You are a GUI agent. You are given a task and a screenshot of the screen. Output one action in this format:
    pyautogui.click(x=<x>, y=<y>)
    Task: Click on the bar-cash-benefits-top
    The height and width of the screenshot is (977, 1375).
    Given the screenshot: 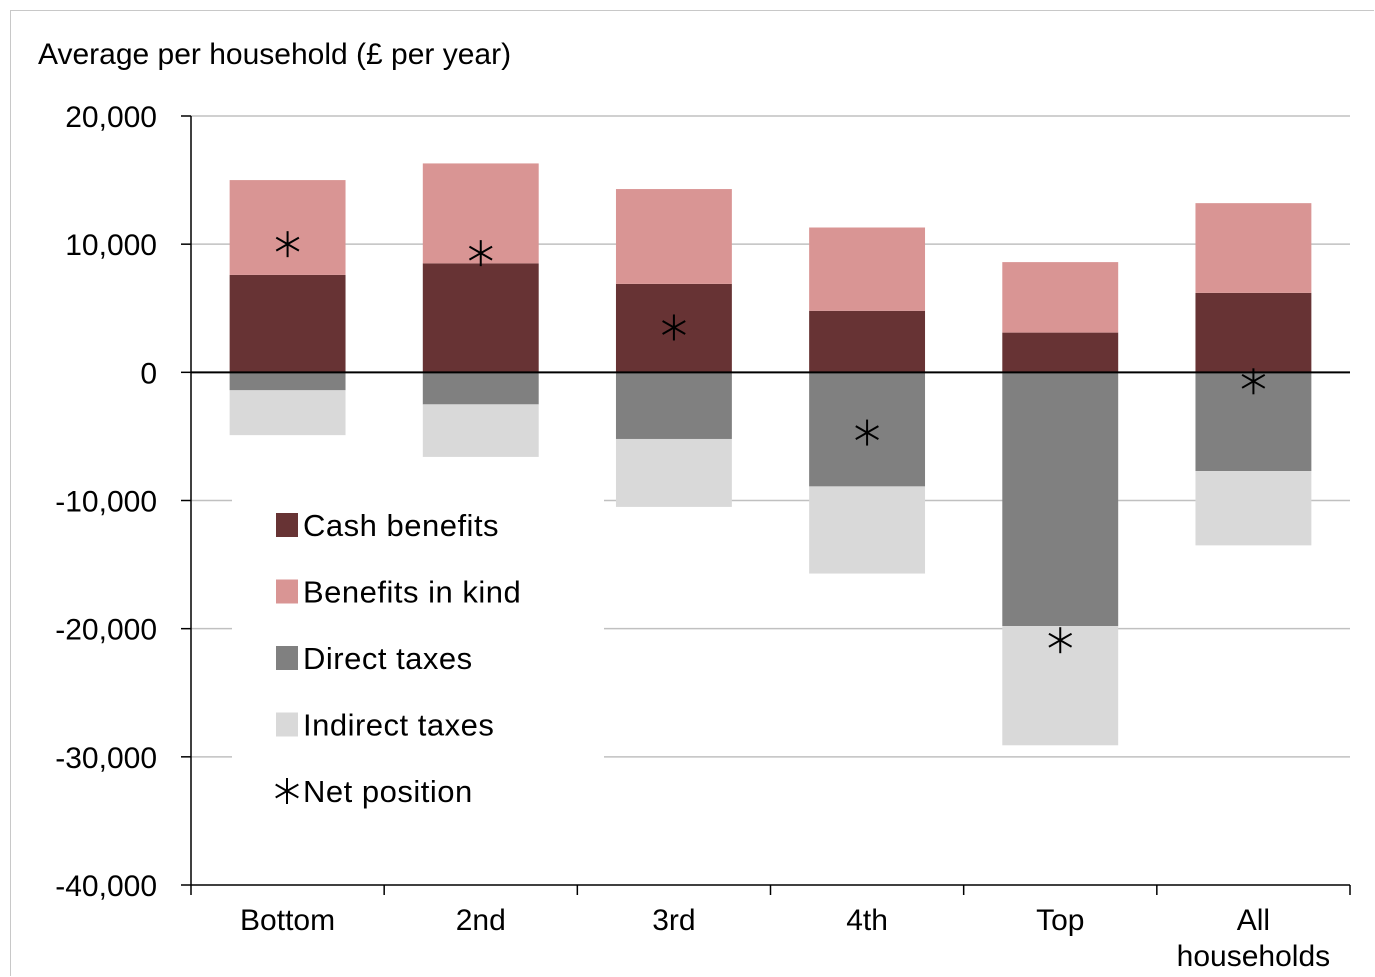 What is the action you would take?
    pyautogui.click(x=1060, y=352)
    